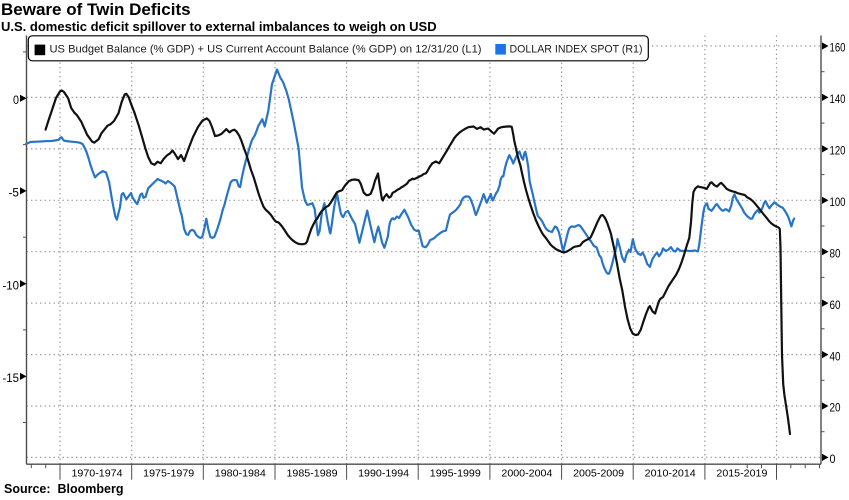  I want to click on svg-text: 20, so click(835, 409).